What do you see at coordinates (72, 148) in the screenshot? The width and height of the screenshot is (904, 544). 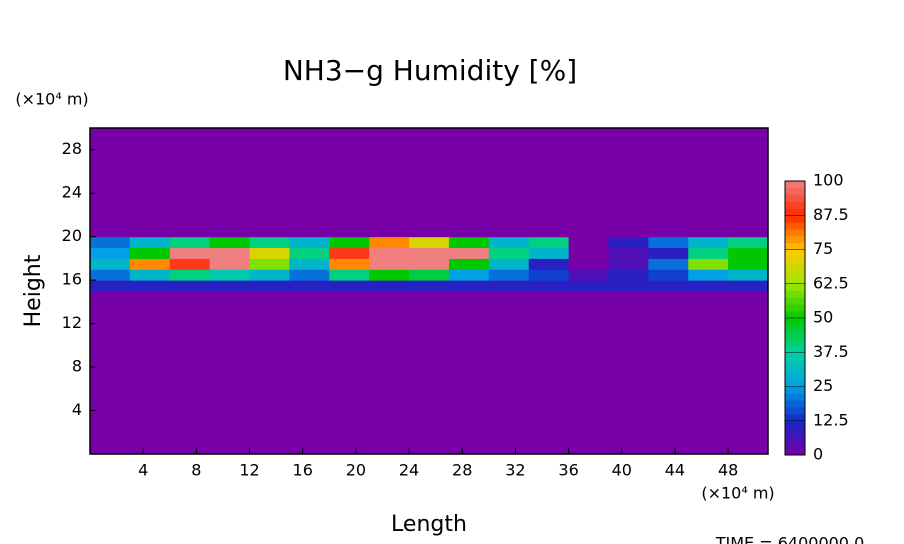 I see `y-tick-label: 28` at bounding box center [72, 148].